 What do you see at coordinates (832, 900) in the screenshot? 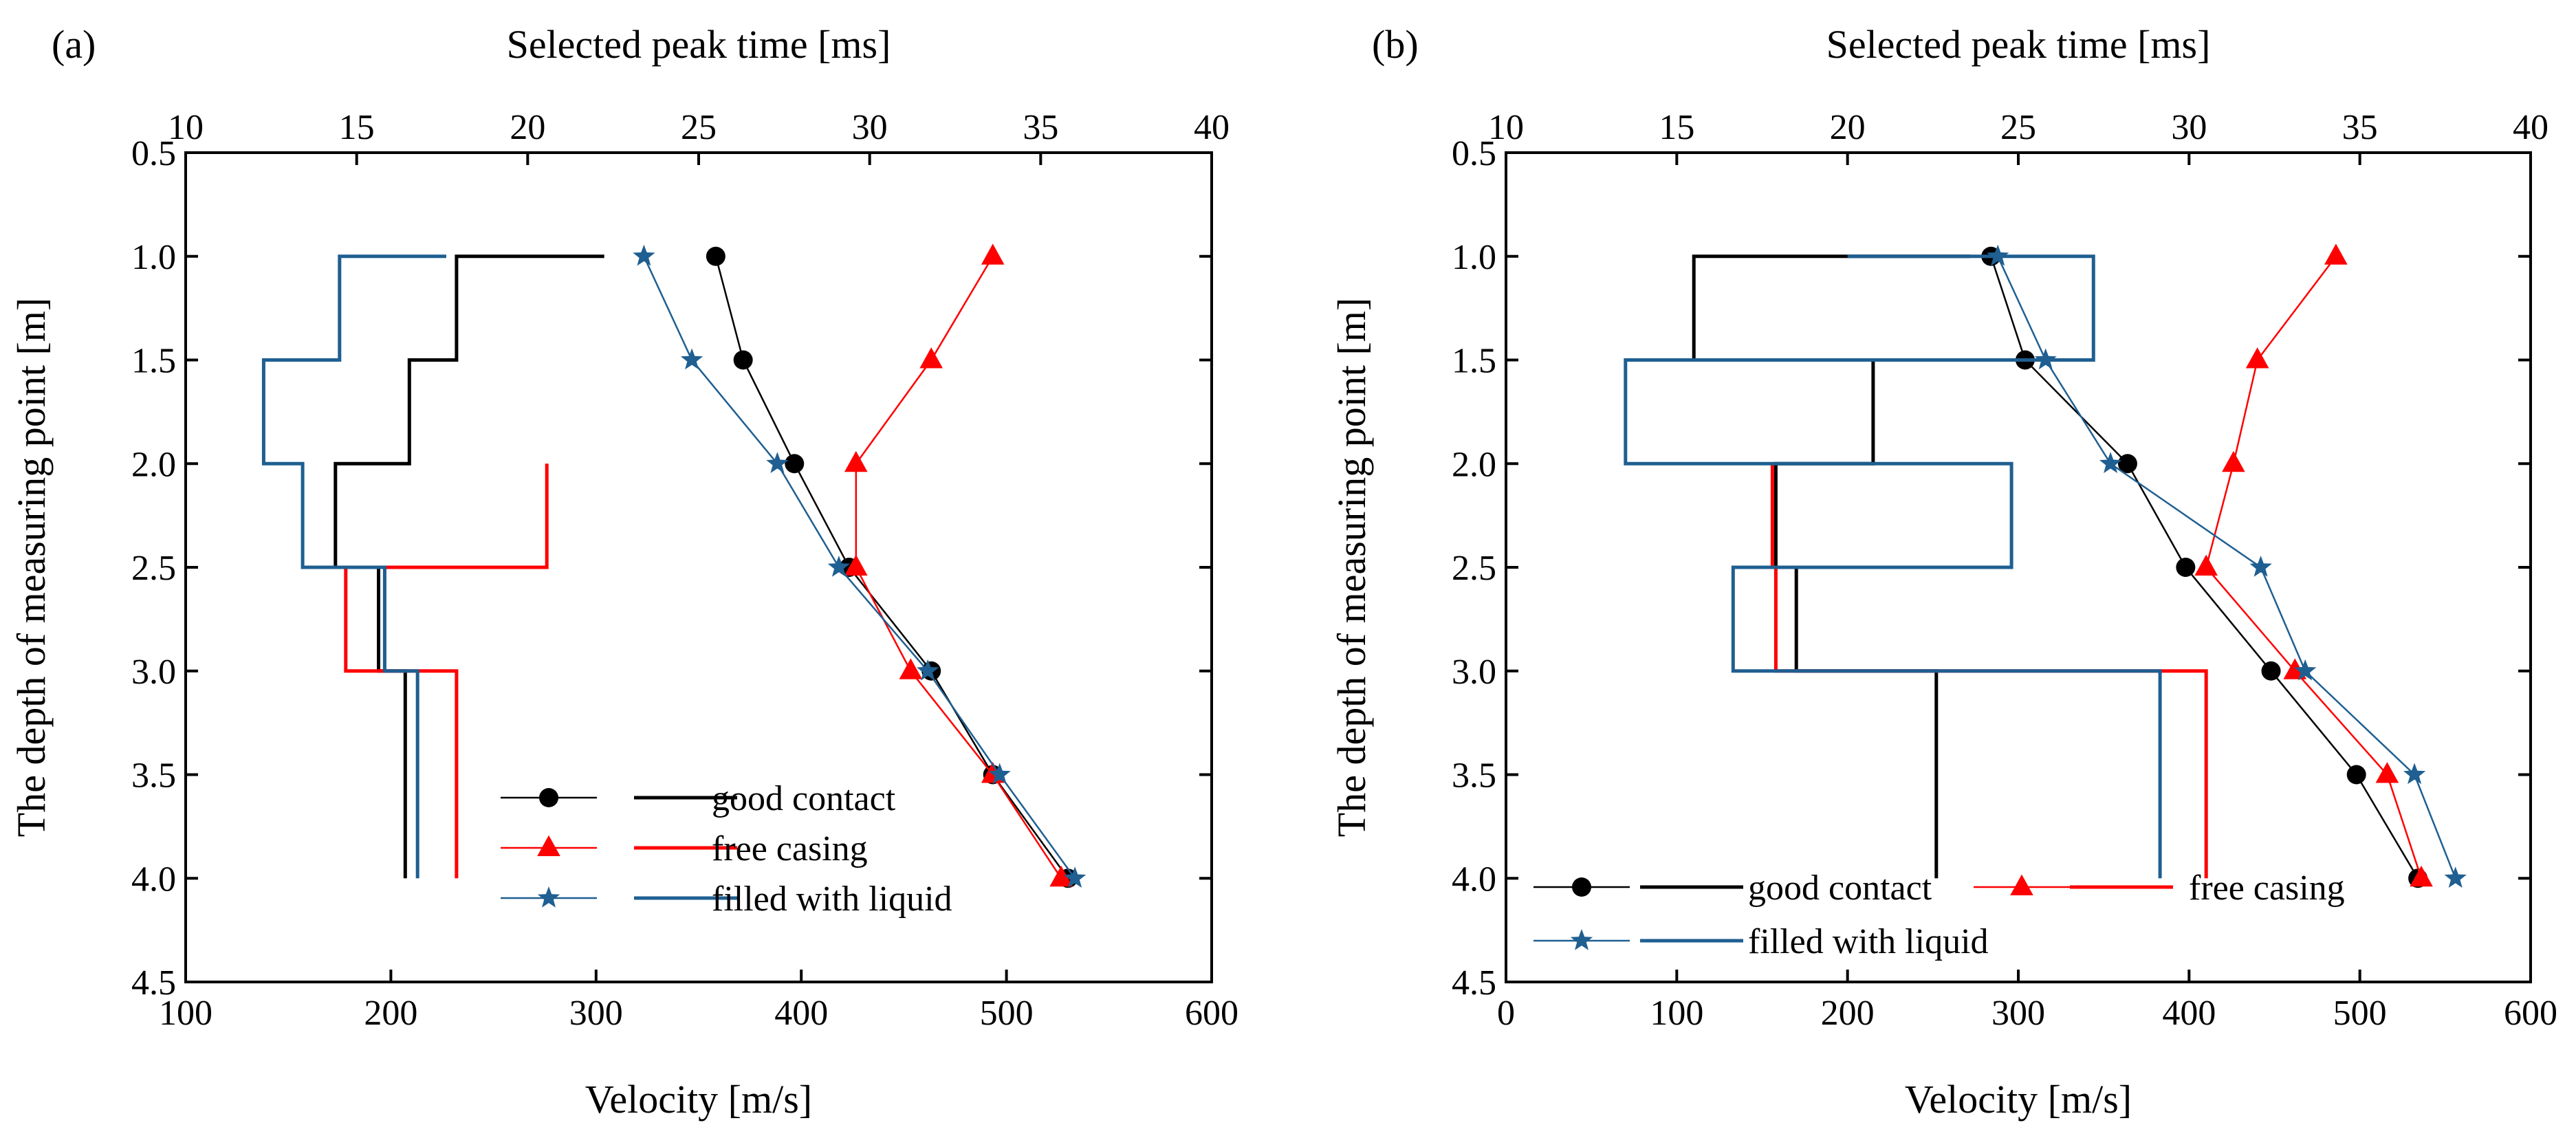
I see `legend-label: filled with liquid` at bounding box center [832, 900].